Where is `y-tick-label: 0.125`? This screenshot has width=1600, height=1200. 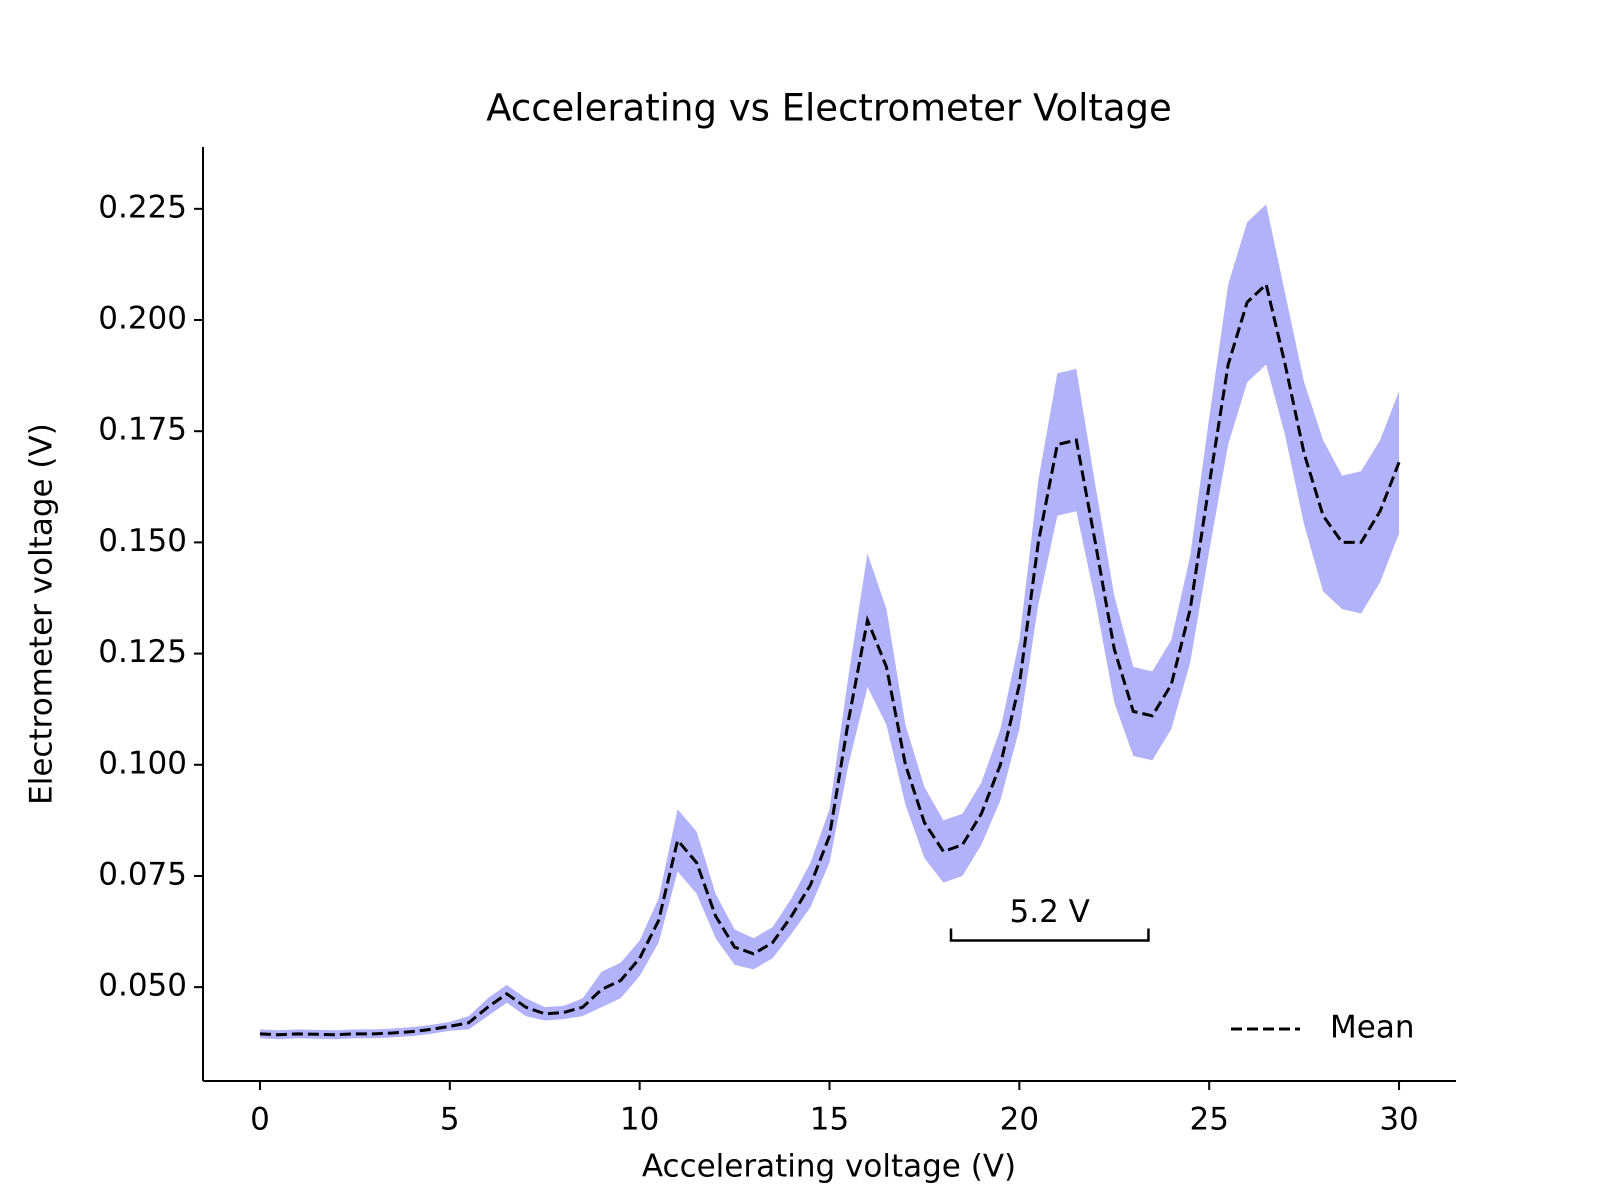
y-tick-label: 0.125 is located at coordinates (142, 652).